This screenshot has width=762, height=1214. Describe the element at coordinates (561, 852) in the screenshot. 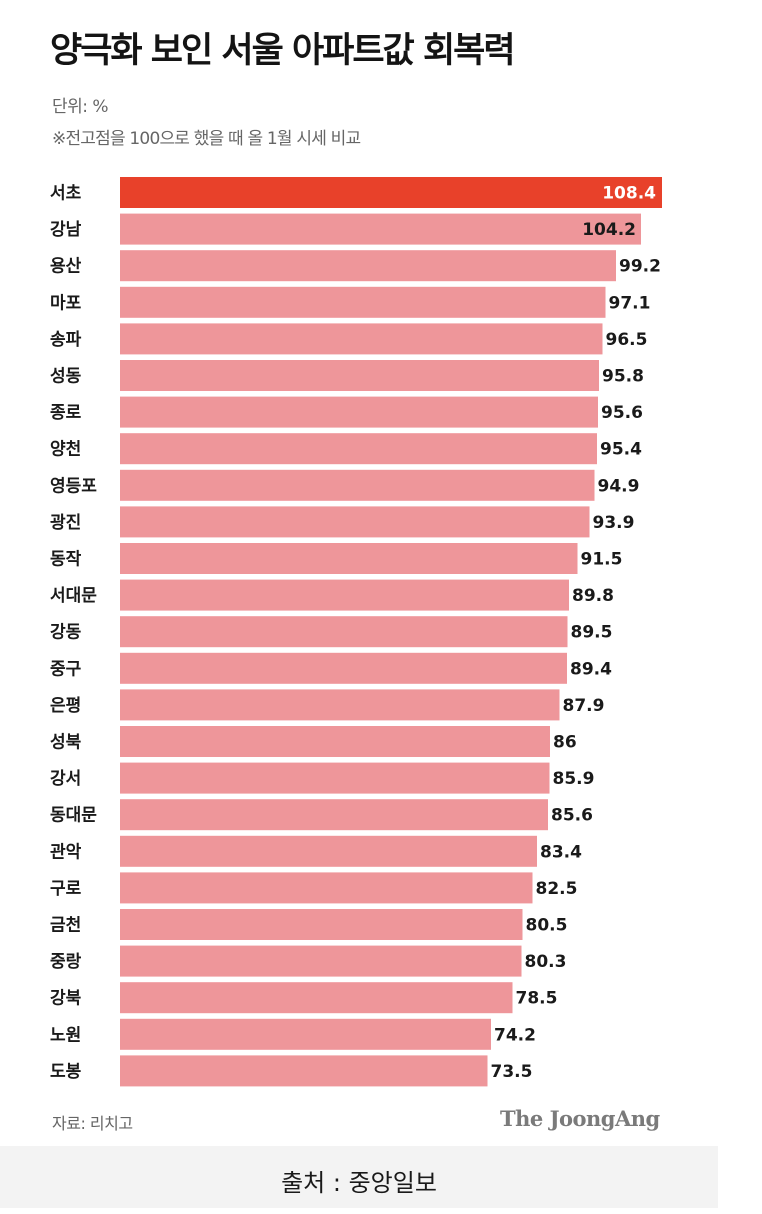

I see `value-label: 83.4` at that location.